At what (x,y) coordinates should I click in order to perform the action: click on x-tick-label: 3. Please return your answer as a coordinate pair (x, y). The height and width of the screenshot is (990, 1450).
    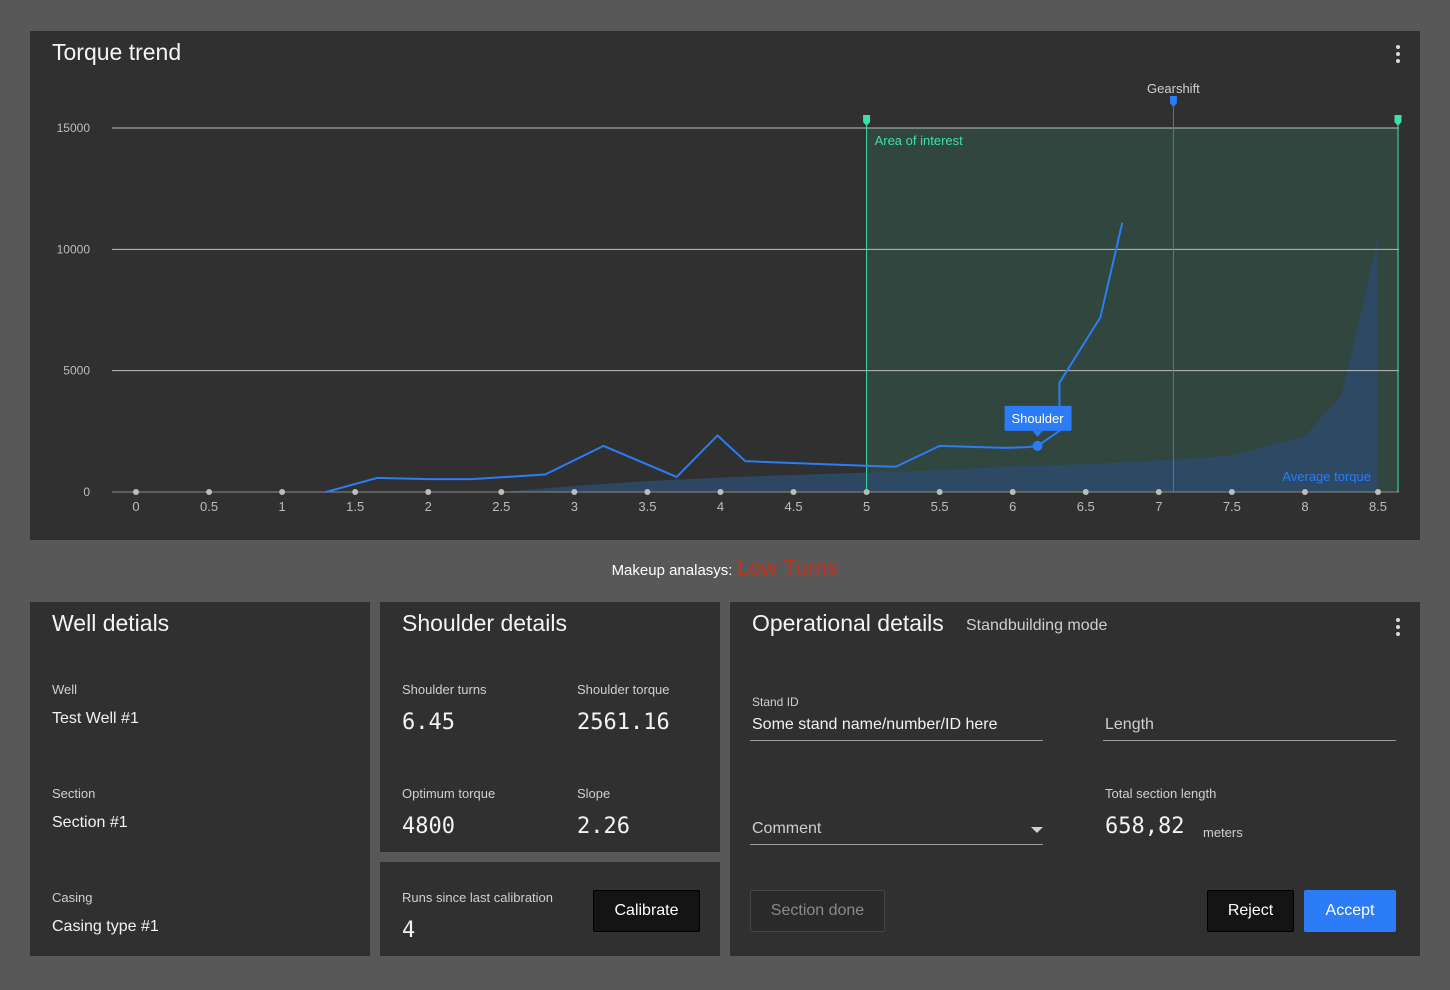
    Looking at the image, I should click on (574, 506).